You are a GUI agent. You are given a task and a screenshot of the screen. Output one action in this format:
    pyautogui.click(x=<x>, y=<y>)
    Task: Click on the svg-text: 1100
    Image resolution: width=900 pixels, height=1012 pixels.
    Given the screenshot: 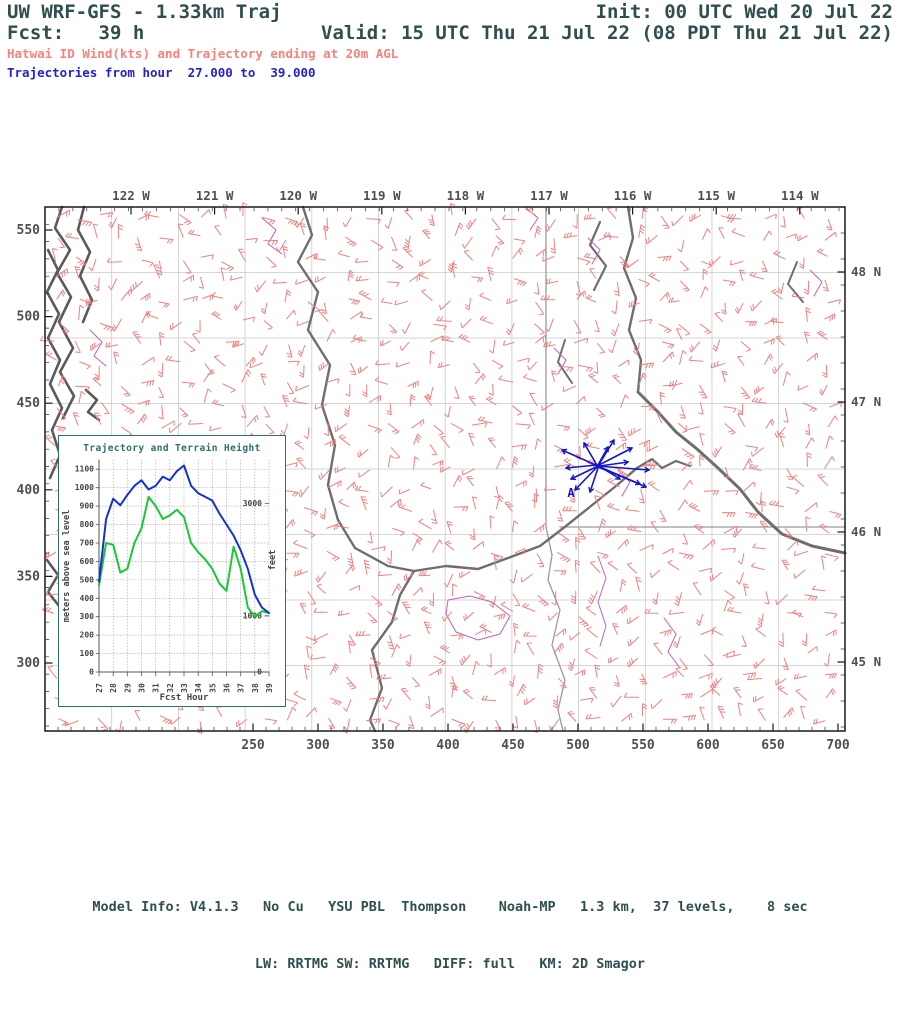 What is the action you would take?
    pyautogui.click(x=84, y=469)
    